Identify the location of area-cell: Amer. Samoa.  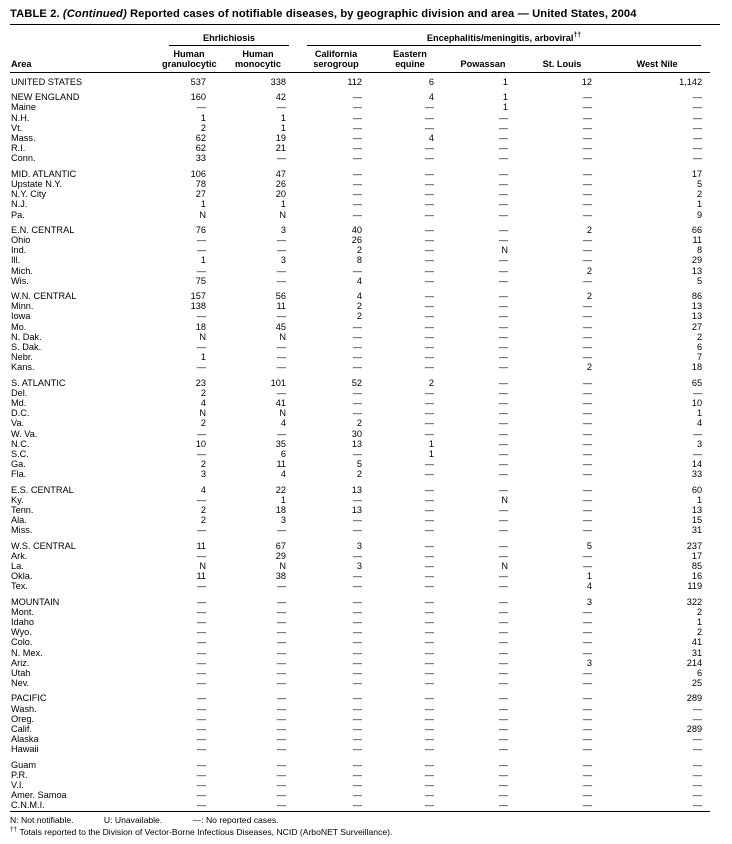
(39, 795).